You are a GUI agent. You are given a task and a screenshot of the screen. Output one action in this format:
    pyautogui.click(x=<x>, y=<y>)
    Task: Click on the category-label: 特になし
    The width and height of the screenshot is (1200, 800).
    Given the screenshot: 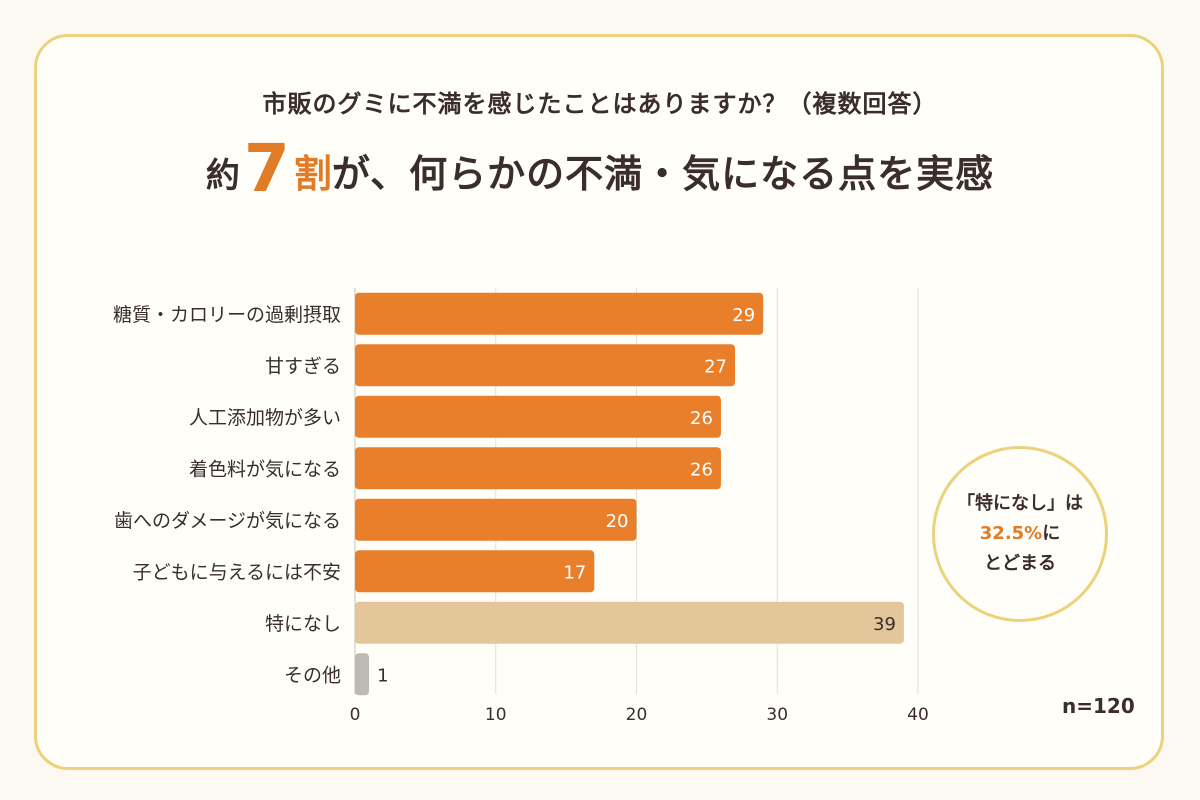 What is the action you would take?
    pyautogui.click(x=303, y=624)
    